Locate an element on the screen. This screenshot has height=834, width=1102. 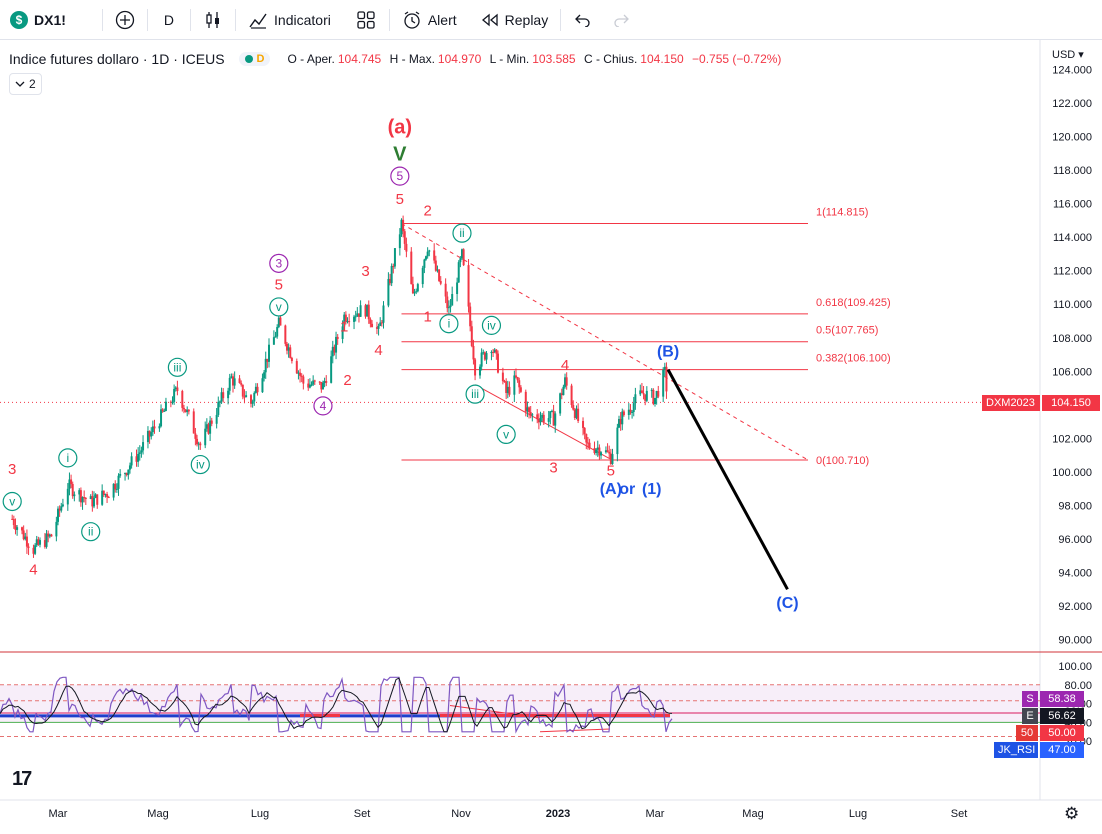
price-tick-label: 122.000 is located at coordinates (1072, 104).